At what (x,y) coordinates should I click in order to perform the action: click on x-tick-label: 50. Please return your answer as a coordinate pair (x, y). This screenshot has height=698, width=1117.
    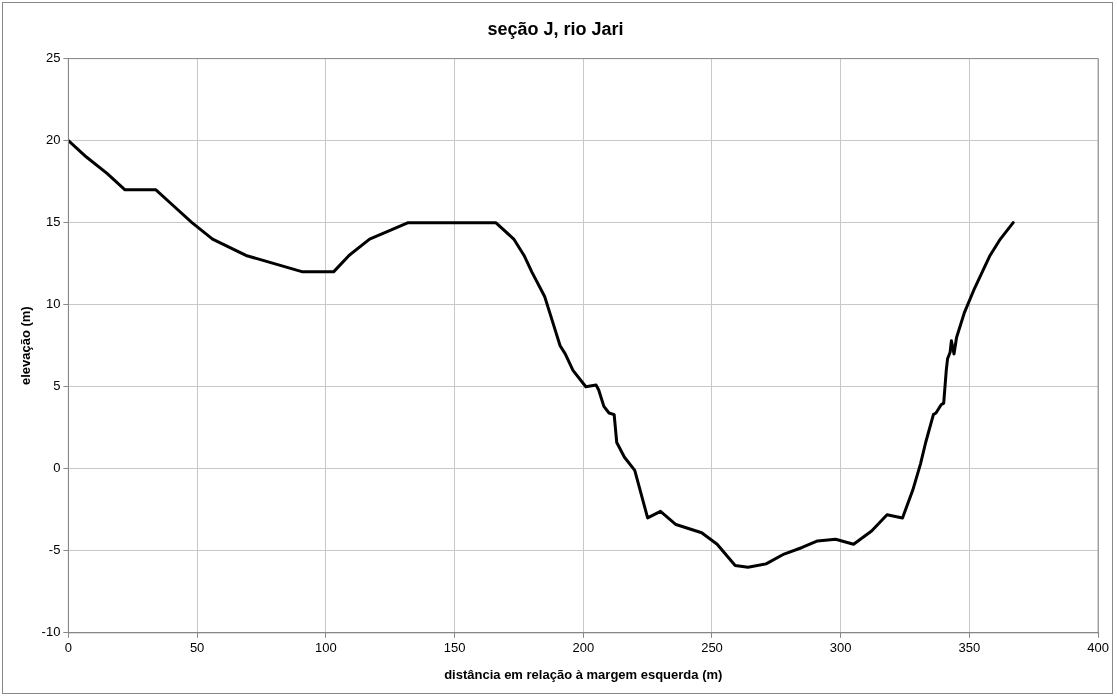
    Looking at the image, I should click on (197, 648).